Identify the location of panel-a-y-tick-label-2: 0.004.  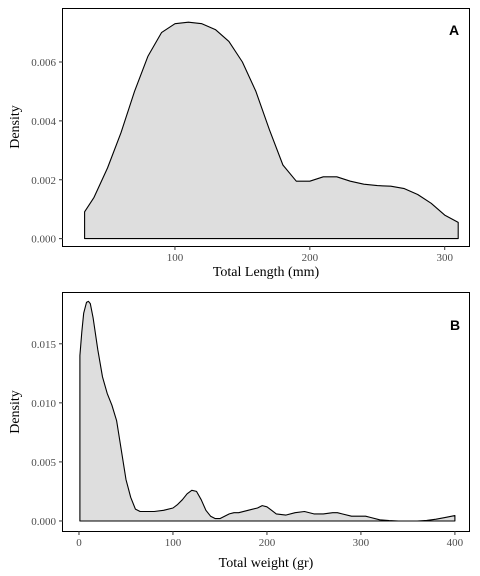
(43, 122).